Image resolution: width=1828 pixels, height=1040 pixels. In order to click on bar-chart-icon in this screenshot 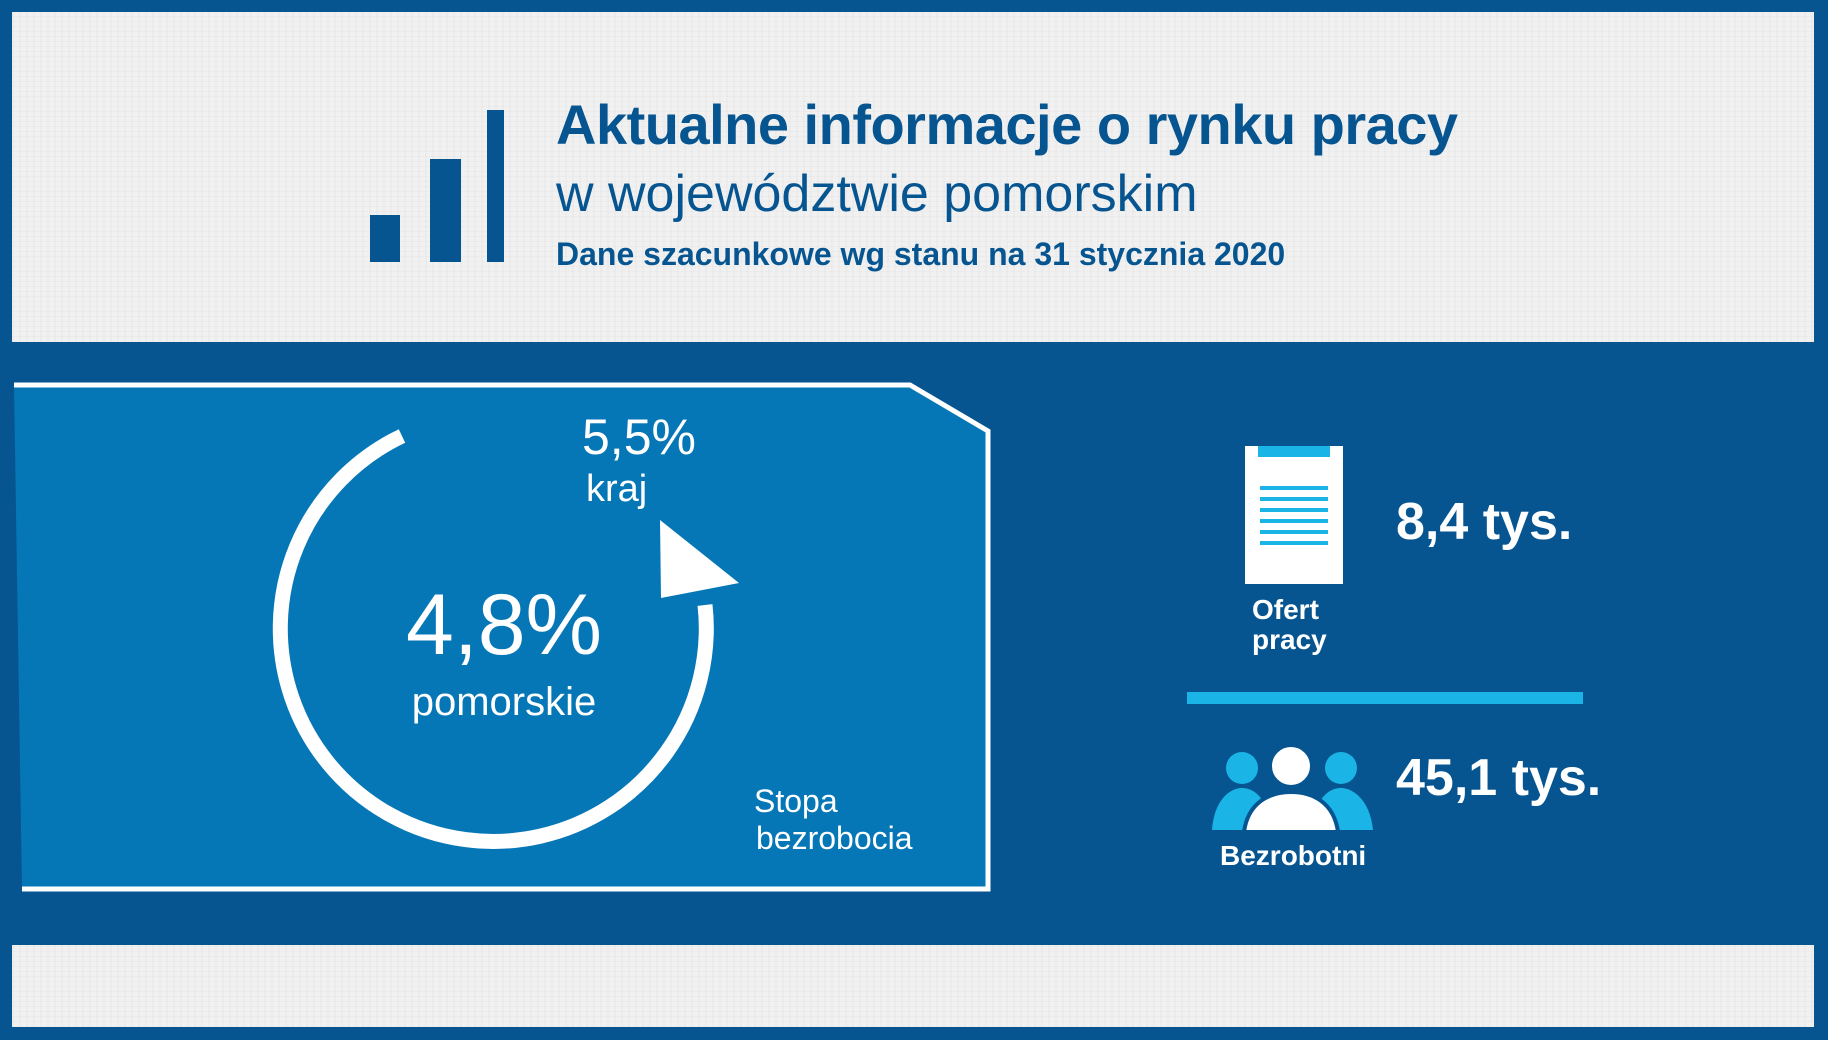, I will do `click(437, 186)`.